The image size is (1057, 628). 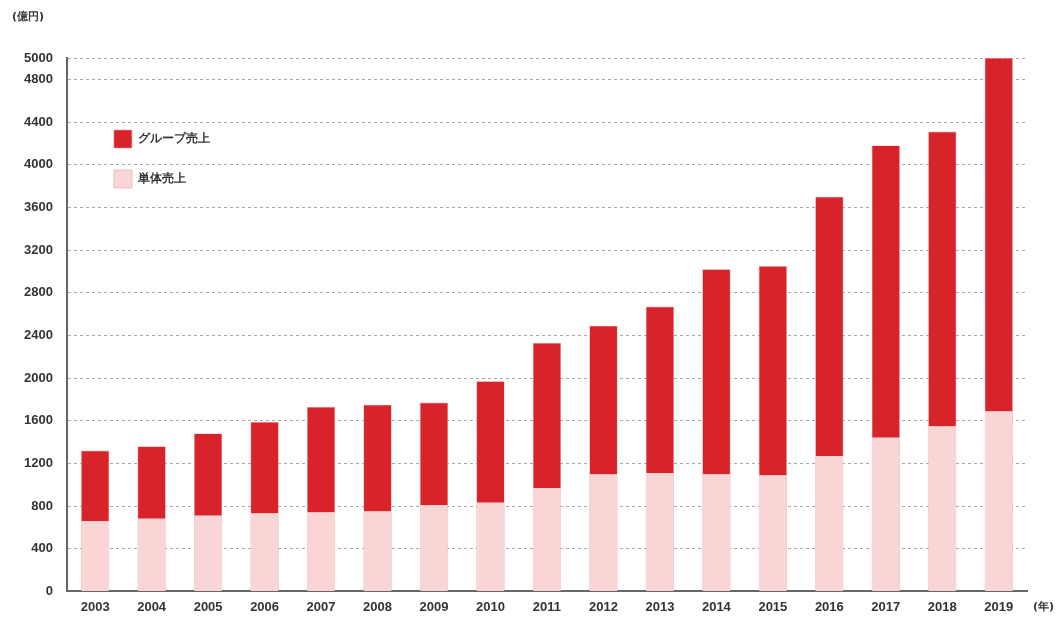 What do you see at coordinates (716, 606) in the screenshot?
I see `x-tick-label: 2014` at bounding box center [716, 606].